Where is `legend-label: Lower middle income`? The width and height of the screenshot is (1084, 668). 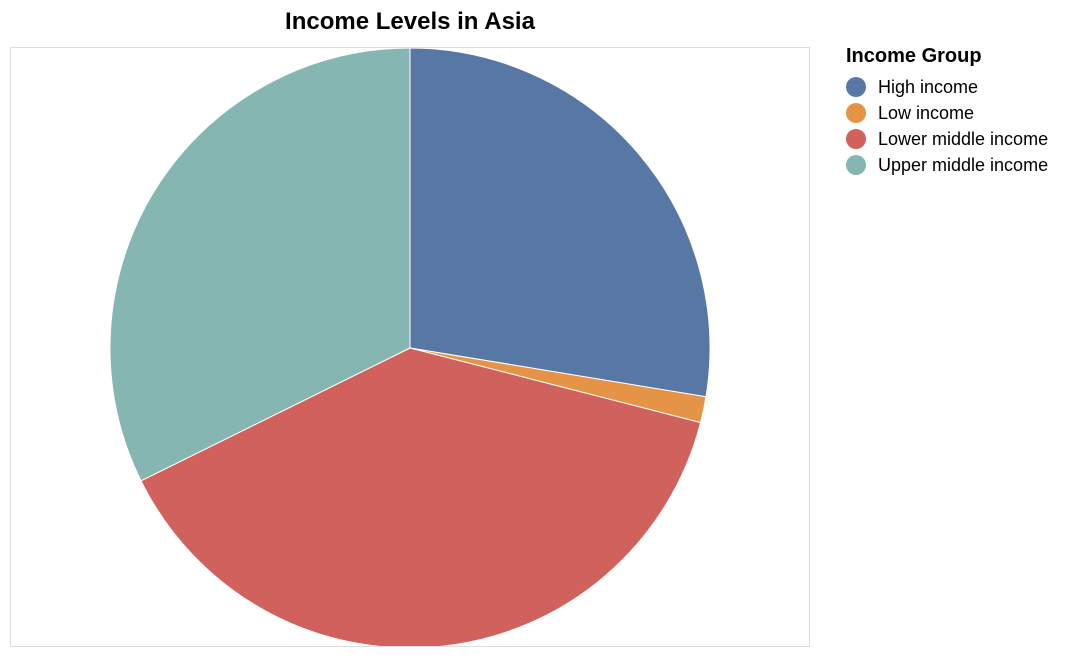 legend-label: Lower middle income is located at coordinates (963, 138).